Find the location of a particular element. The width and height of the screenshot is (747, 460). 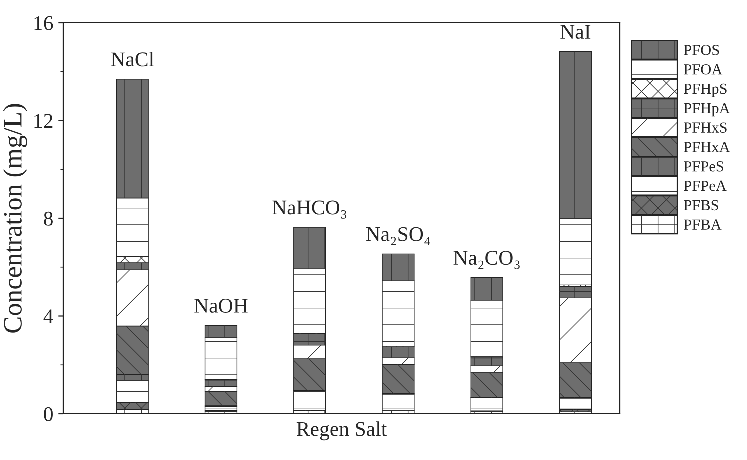

x-tick-label: NaI is located at coordinates (575, 32).